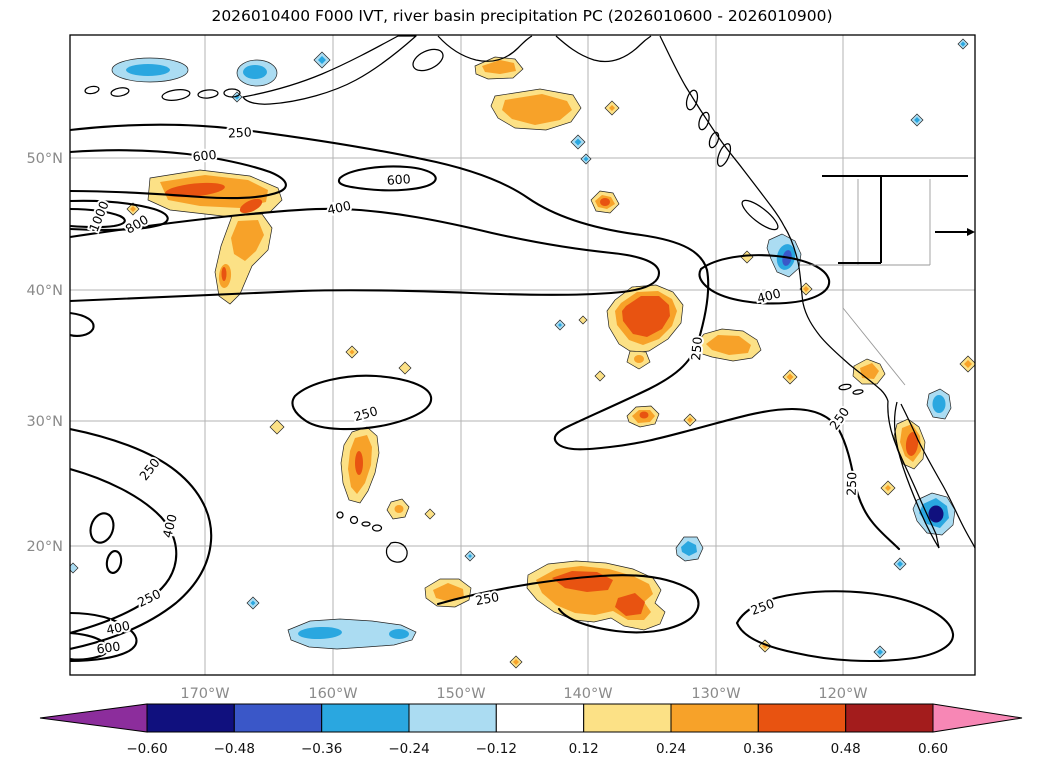 The height and width of the screenshot is (765, 1047). I want to click on colorbar-tick-label: −0.48, so click(234, 749).